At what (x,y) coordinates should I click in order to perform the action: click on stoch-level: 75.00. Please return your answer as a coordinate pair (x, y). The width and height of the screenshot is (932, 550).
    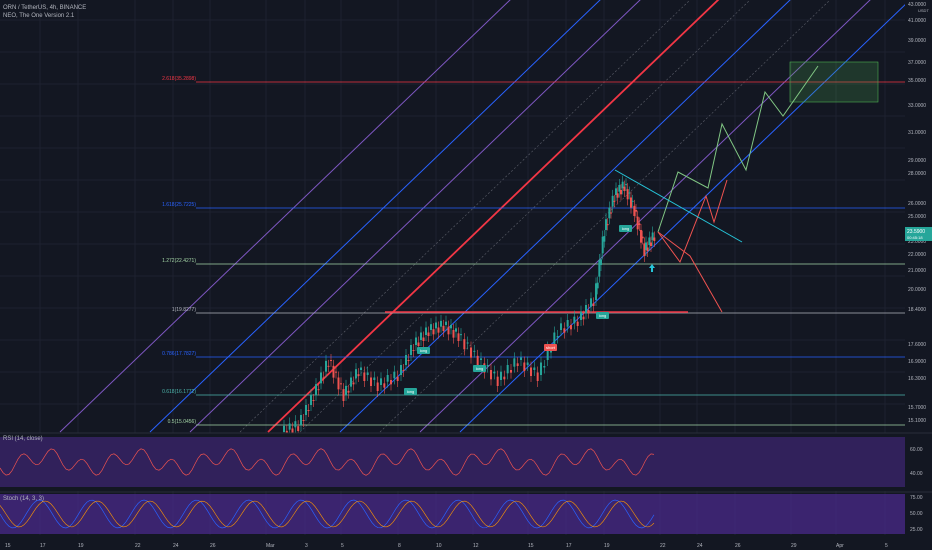
    Looking at the image, I should click on (916, 498).